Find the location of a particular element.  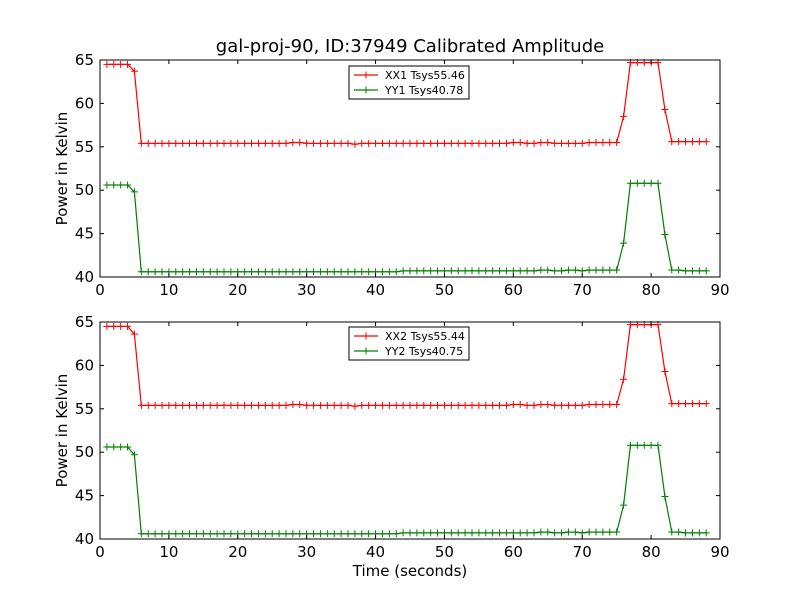

legend-label: XX2 Tsys55.44 is located at coordinates (425, 336).